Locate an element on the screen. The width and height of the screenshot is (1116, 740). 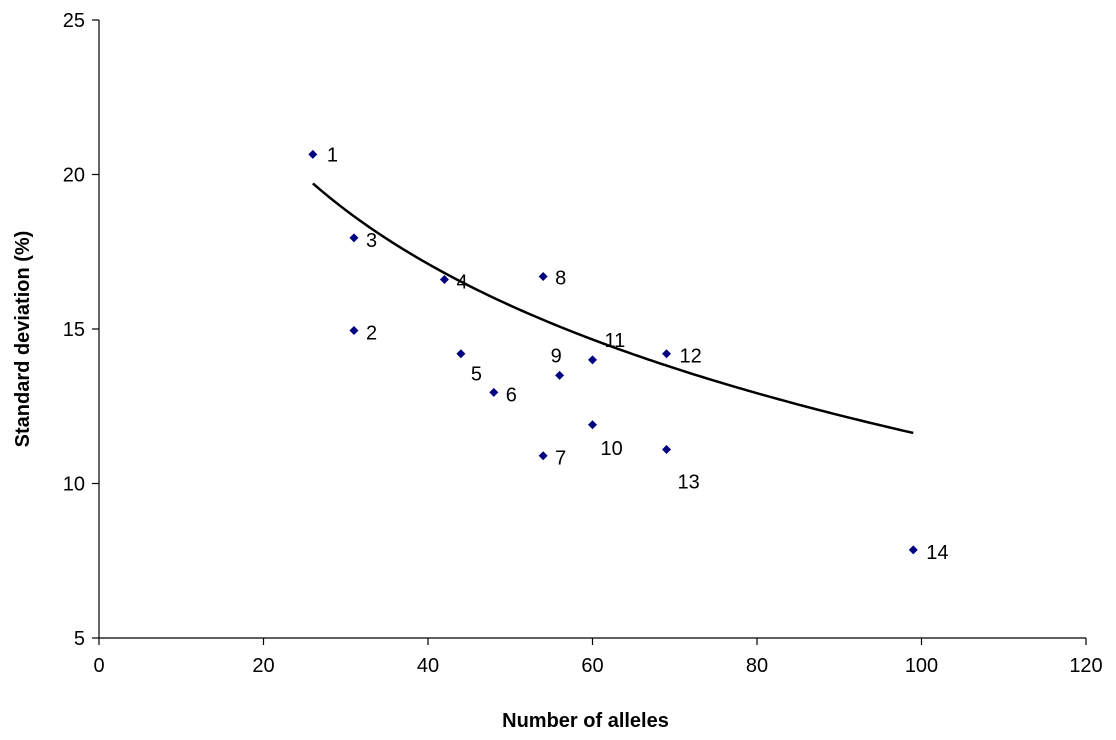
y-axis-ticks: 5 10 15 20 25 is located at coordinates (81, 330).